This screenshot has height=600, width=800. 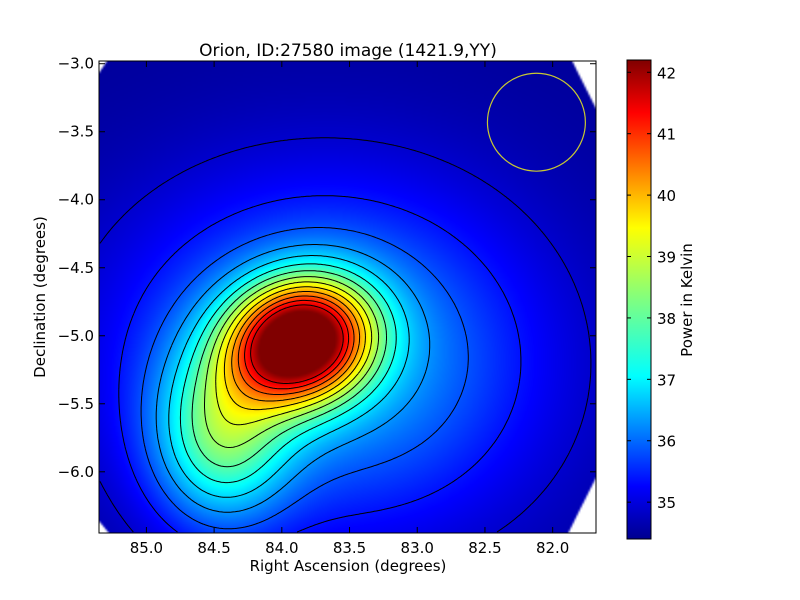 I want to click on x-tick-label: 83.0, so click(x=417, y=548).